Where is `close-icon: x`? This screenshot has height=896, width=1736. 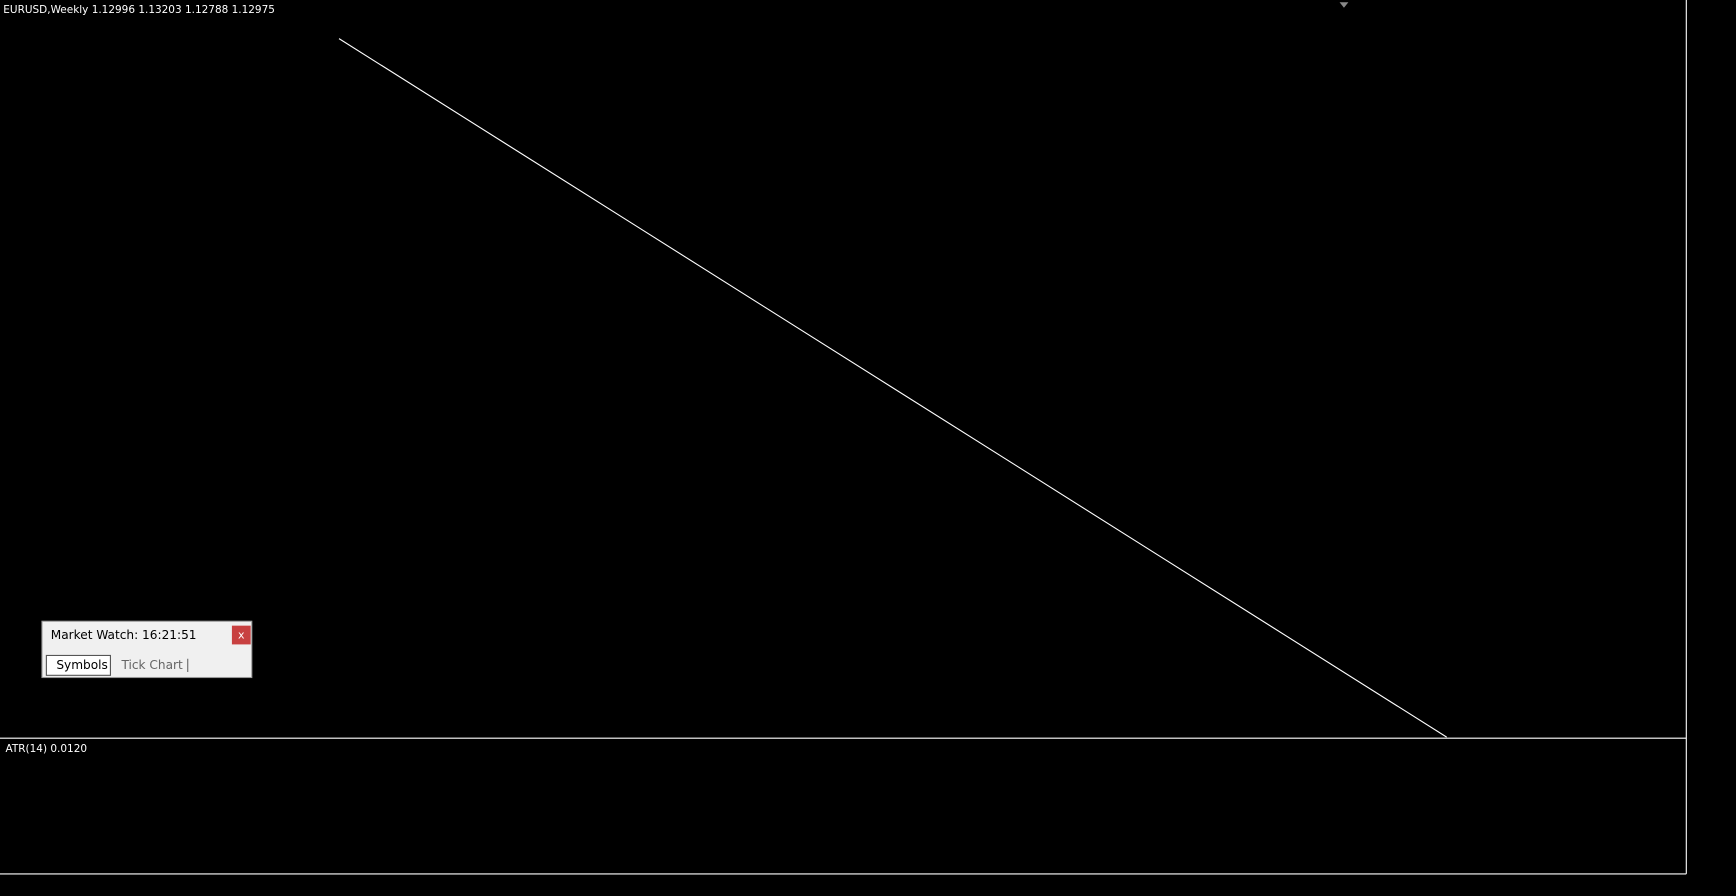 close-icon: x is located at coordinates (241, 635).